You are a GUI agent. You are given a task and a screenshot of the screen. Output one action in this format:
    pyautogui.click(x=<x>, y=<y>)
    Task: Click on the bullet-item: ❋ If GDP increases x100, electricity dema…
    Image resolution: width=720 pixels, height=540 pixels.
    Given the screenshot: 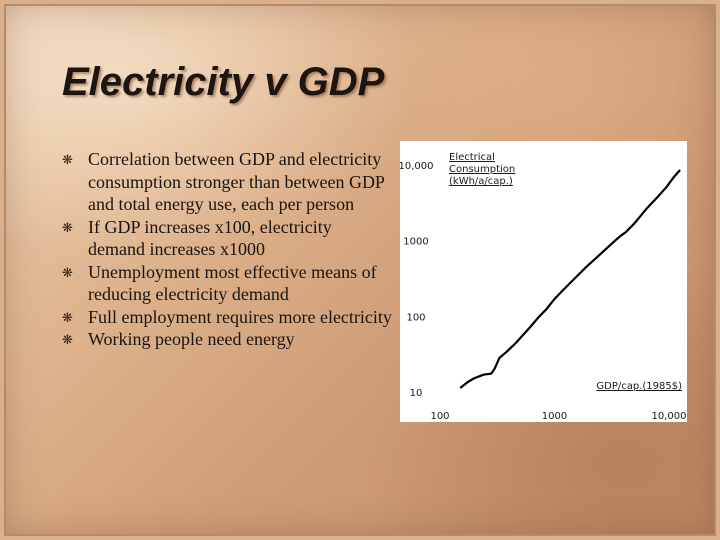 What is the action you would take?
    pyautogui.click(x=227, y=238)
    